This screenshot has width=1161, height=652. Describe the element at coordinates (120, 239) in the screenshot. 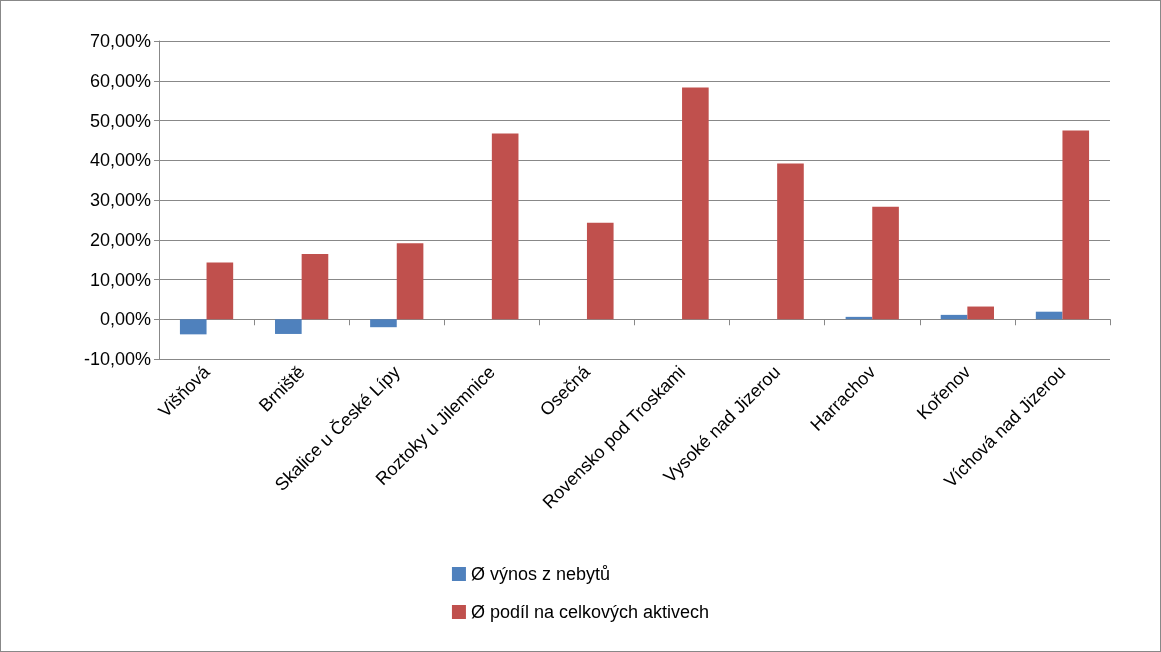

I see `y-tick-label: 20,00%` at that location.